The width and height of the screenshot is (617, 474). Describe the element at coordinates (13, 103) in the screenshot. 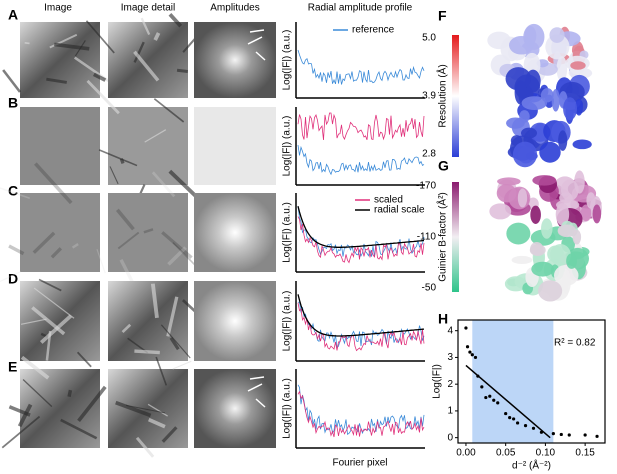

I see `panel-label: B` at that location.